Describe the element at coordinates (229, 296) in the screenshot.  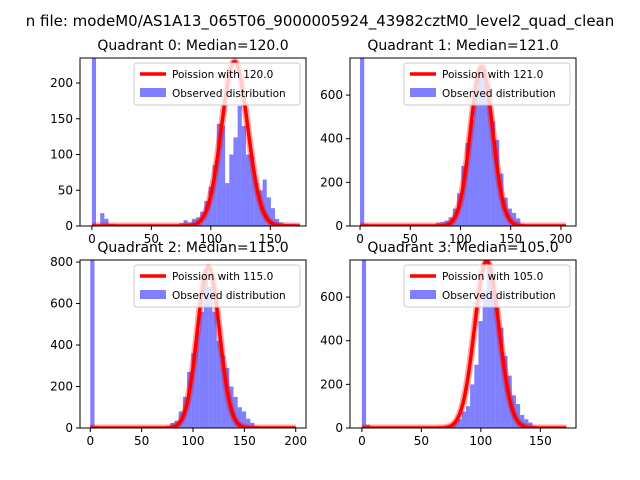
I see `quadrant-2-legend-hist-label: Observed distribution` at that location.